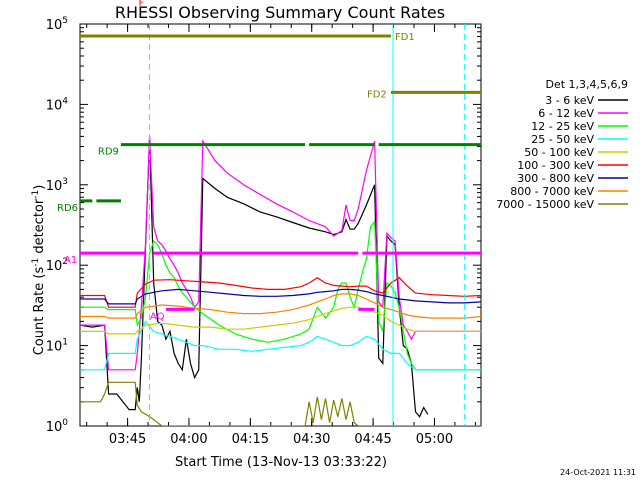  What do you see at coordinates (555, 165) in the screenshot?
I see `legend-entry-label: 100 - 300 keV` at bounding box center [555, 165].